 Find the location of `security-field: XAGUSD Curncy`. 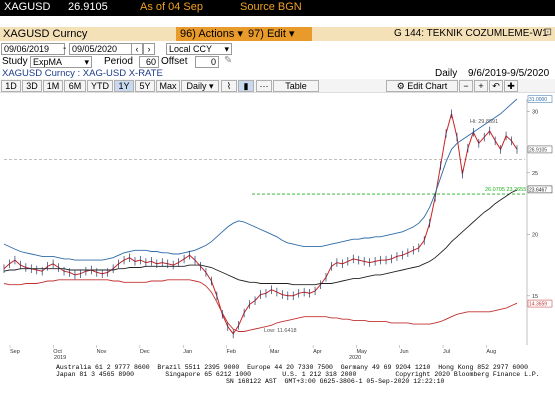

security-field: XAGUSD Curncy is located at coordinates (90, 34).